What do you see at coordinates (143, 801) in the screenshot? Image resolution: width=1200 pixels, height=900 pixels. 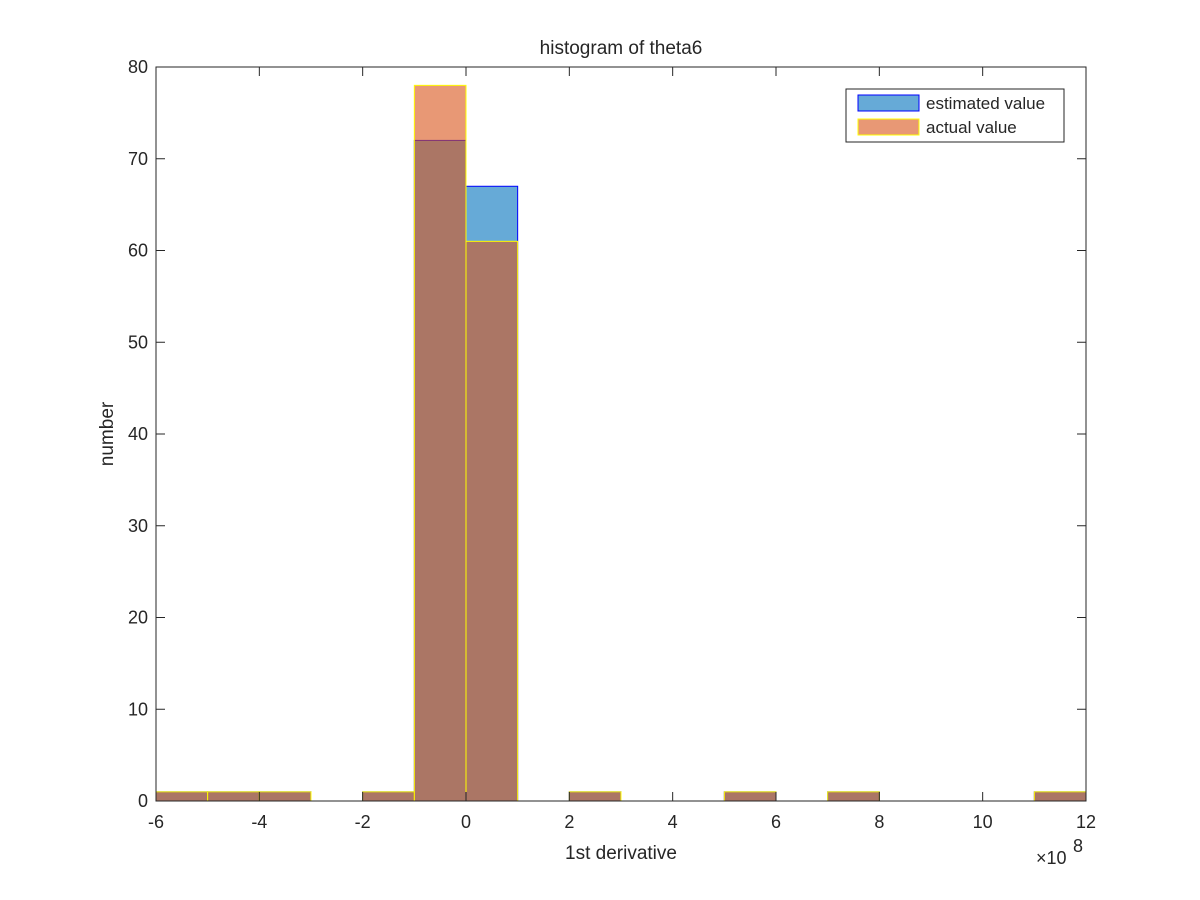 I see `y-tick-label: 0` at bounding box center [143, 801].